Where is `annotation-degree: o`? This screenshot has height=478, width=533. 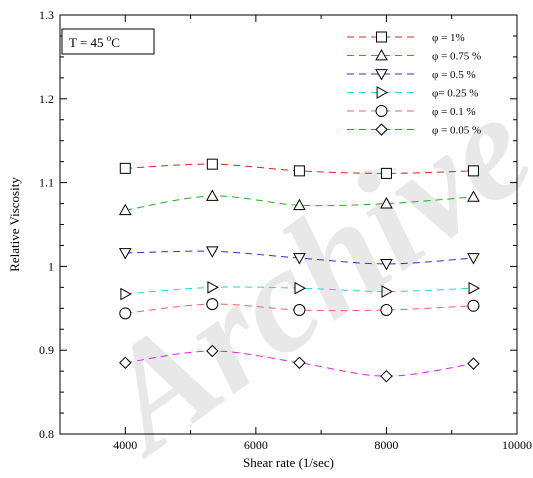
annotation-degree: o is located at coordinates (109, 38).